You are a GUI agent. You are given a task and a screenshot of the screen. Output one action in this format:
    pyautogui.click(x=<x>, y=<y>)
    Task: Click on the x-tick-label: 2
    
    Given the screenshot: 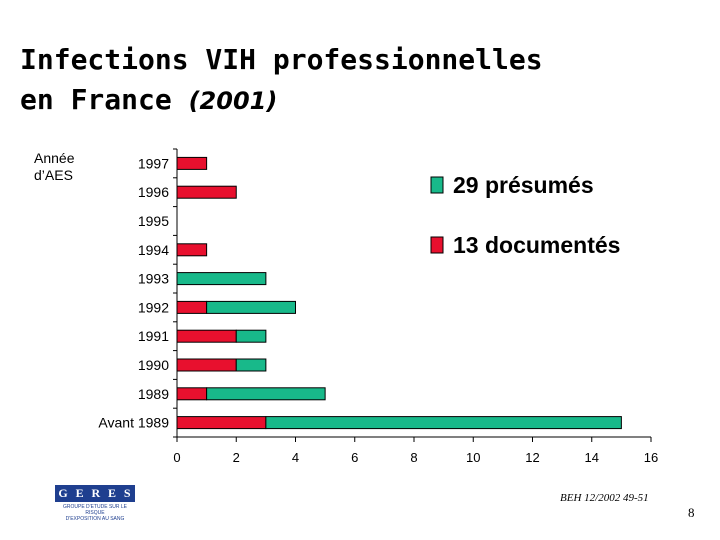 What is the action you would take?
    pyautogui.click(x=236, y=457)
    